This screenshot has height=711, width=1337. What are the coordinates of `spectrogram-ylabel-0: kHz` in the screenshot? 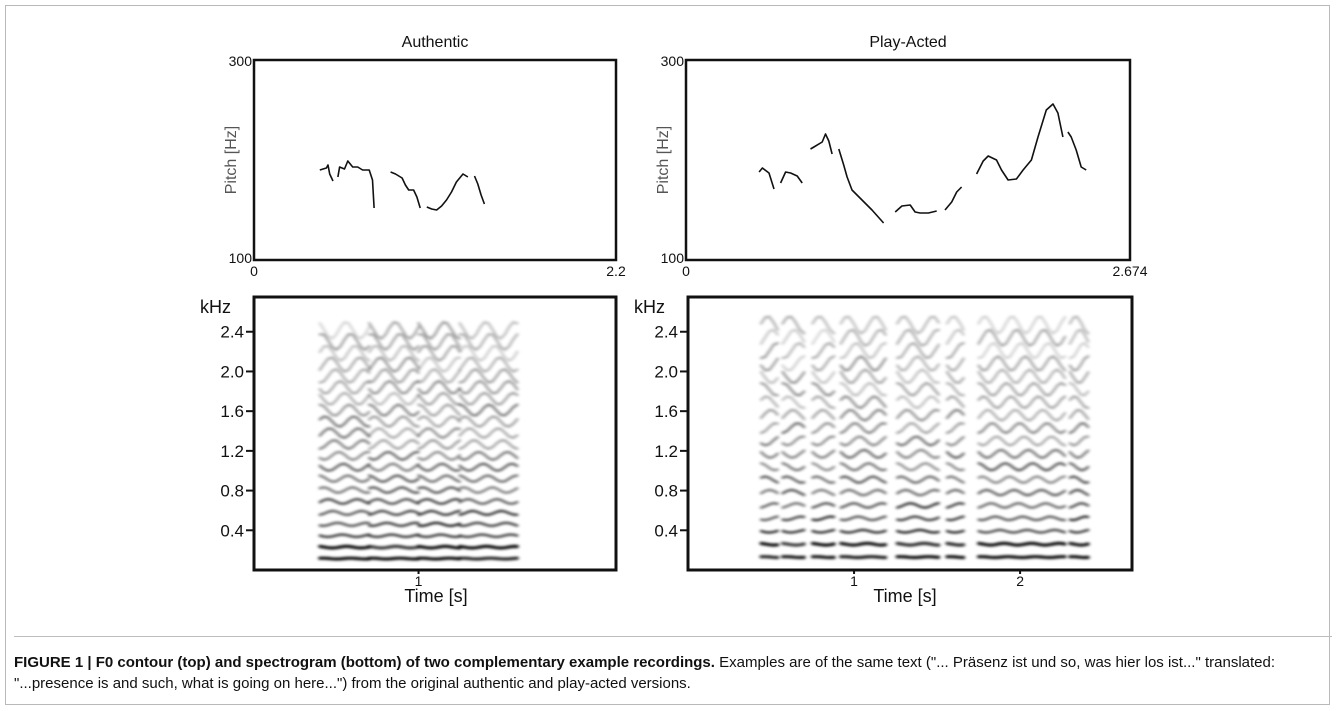 It's located at (215, 307).